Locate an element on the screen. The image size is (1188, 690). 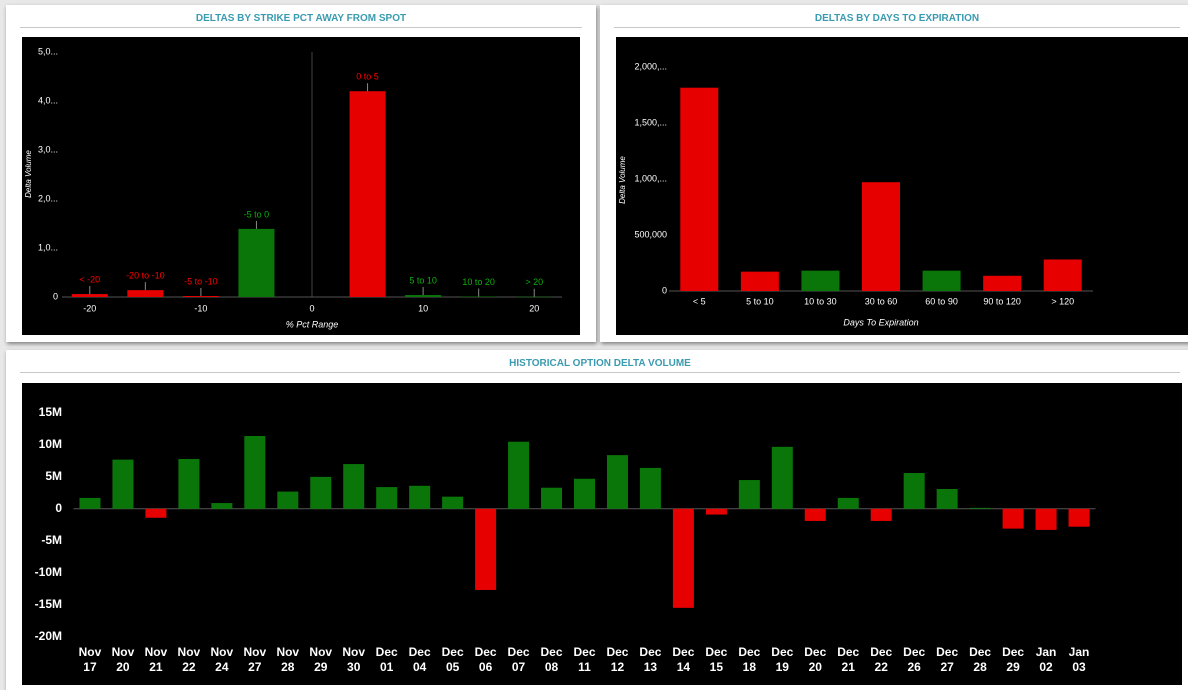
x-tick-label: Dec 07 is located at coordinates (518, 659).